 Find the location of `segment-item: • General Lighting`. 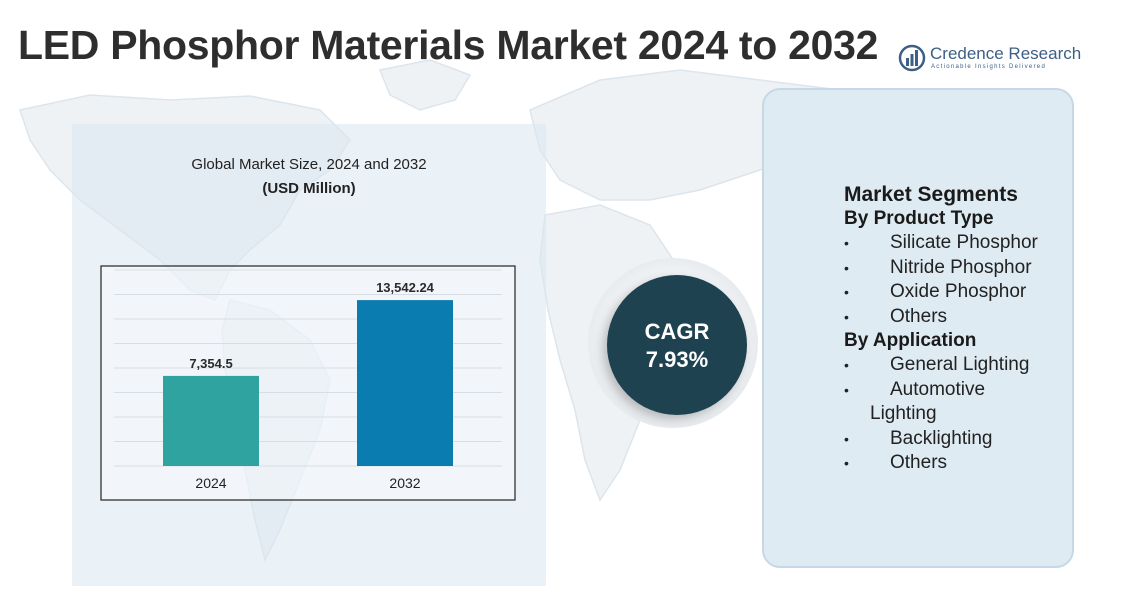

segment-item: • General Lighting is located at coordinates (959, 365).